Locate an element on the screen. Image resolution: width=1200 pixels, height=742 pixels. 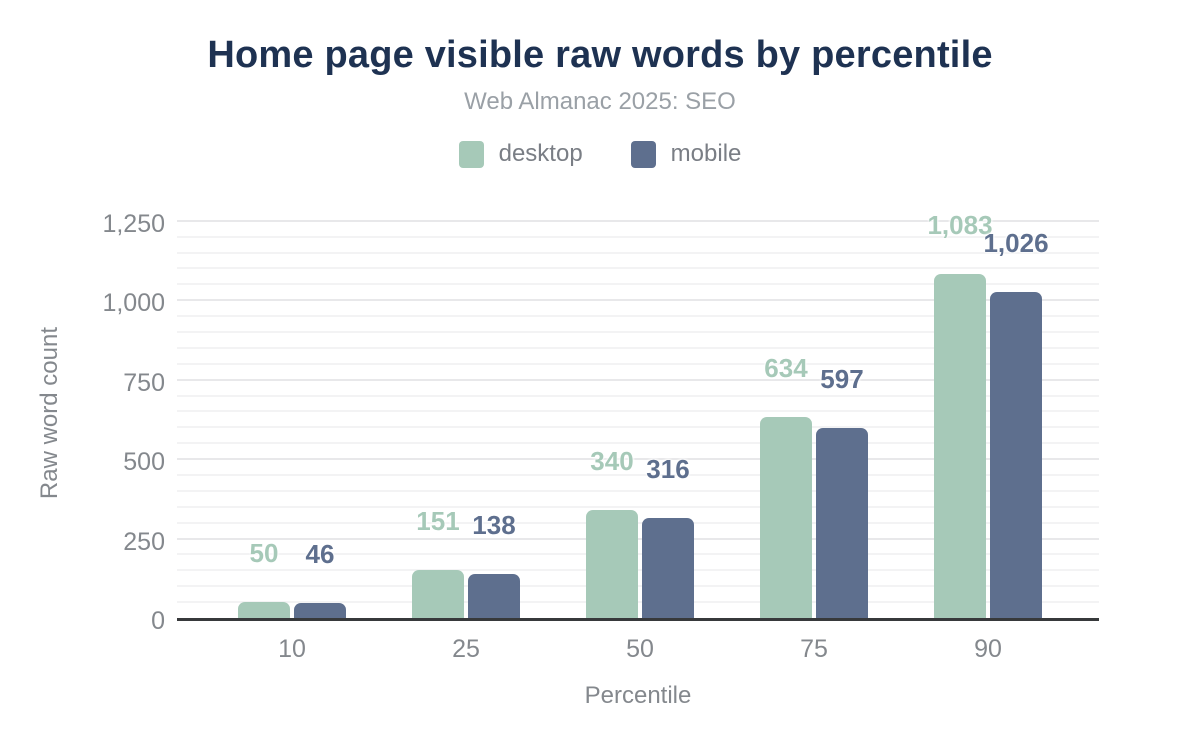
x-axis-ticks: 10 25 50 75 90 is located at coordinates (638, 644).